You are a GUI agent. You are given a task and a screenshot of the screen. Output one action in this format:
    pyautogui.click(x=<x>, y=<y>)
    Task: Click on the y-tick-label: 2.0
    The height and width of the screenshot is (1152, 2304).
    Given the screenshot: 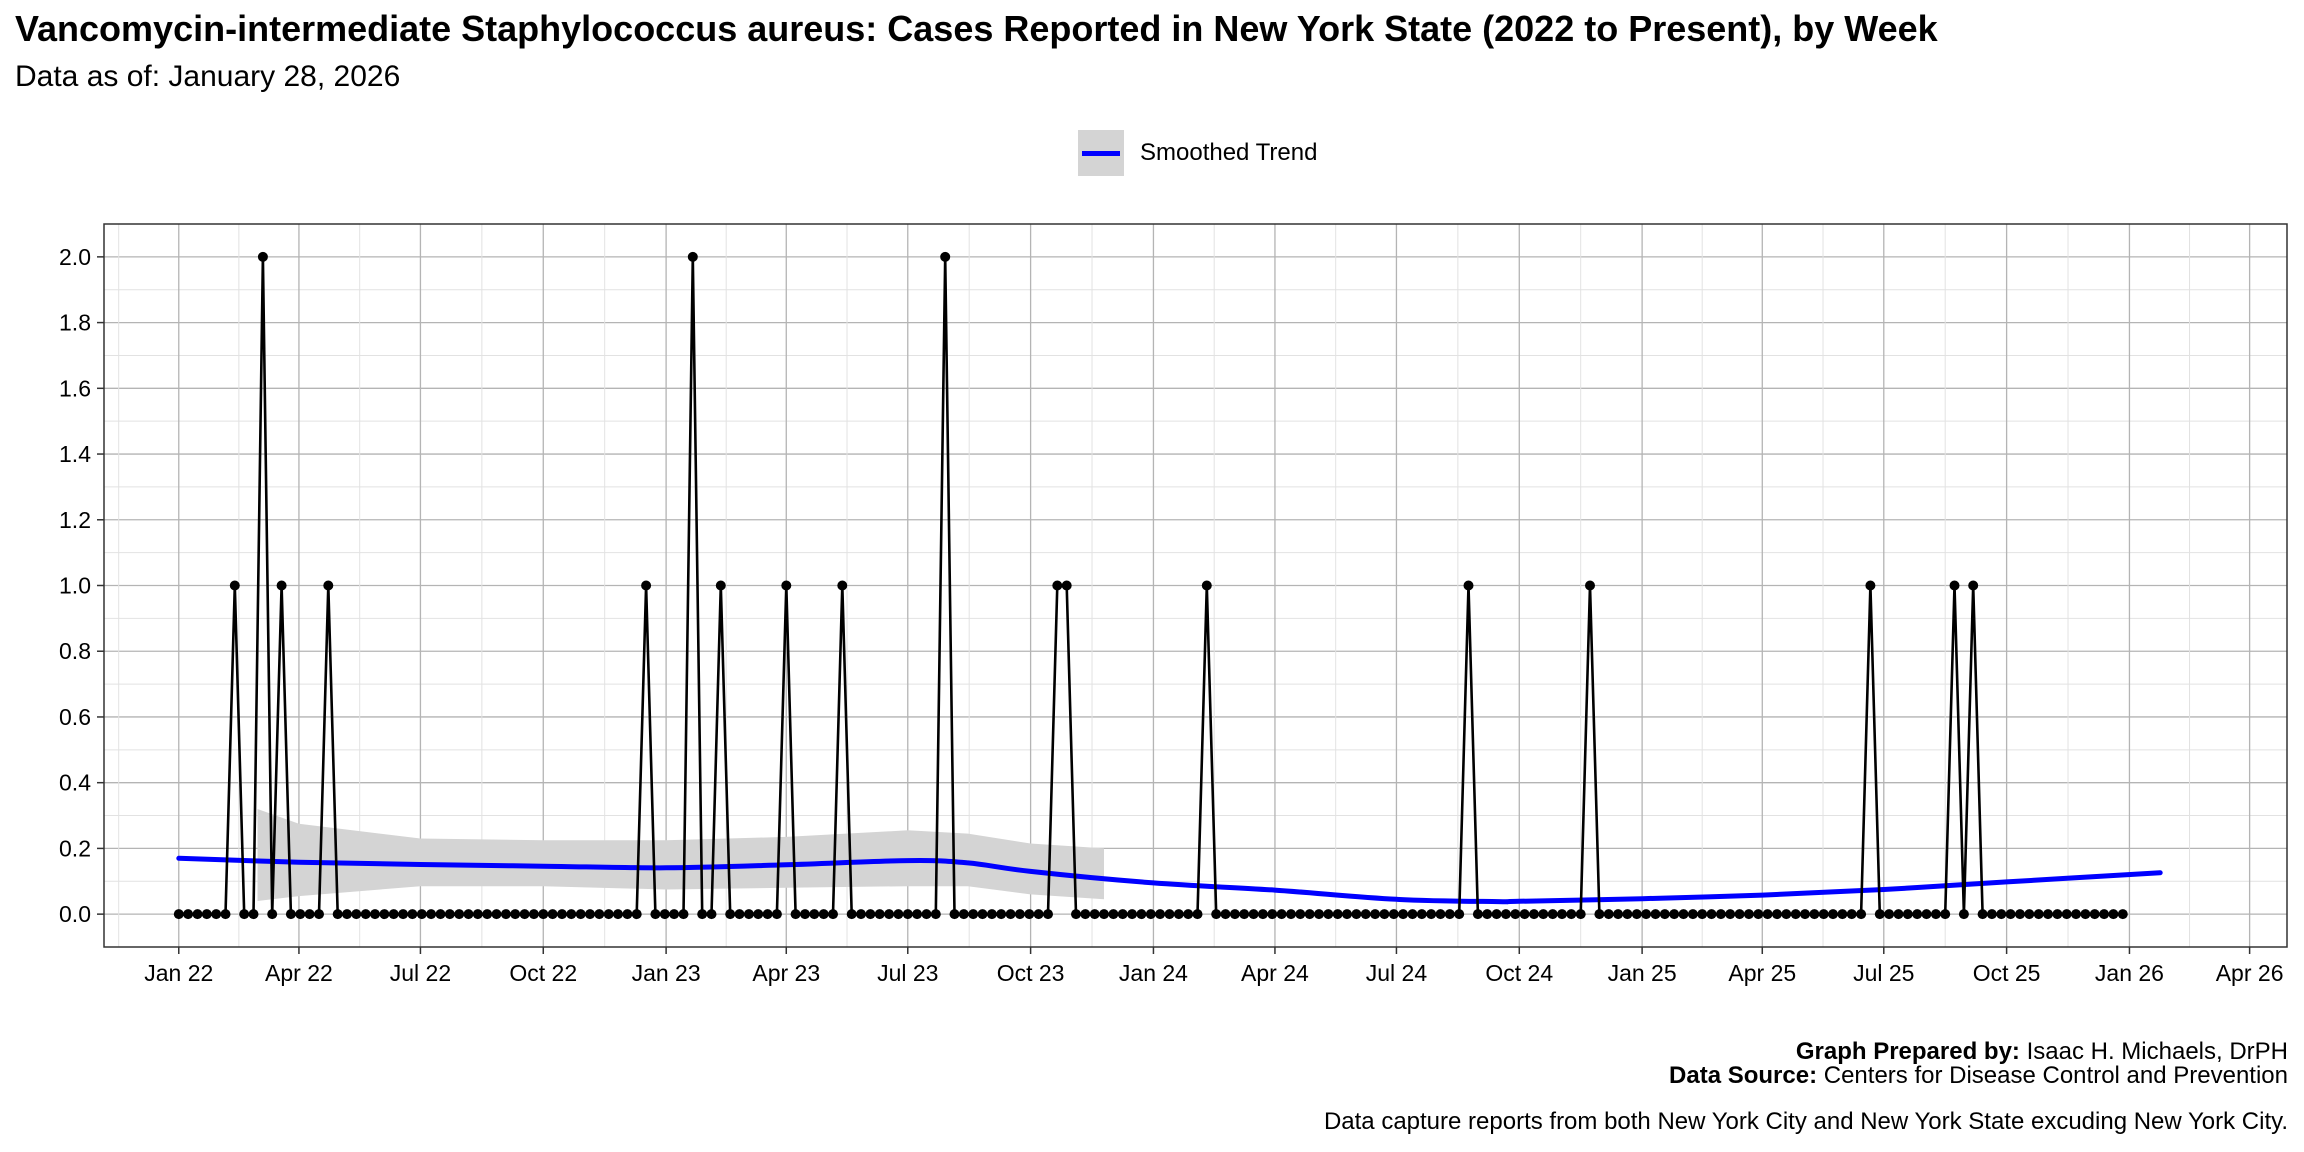 What is the action you would take?
    pyautogui.click(x=75, y=257)
    